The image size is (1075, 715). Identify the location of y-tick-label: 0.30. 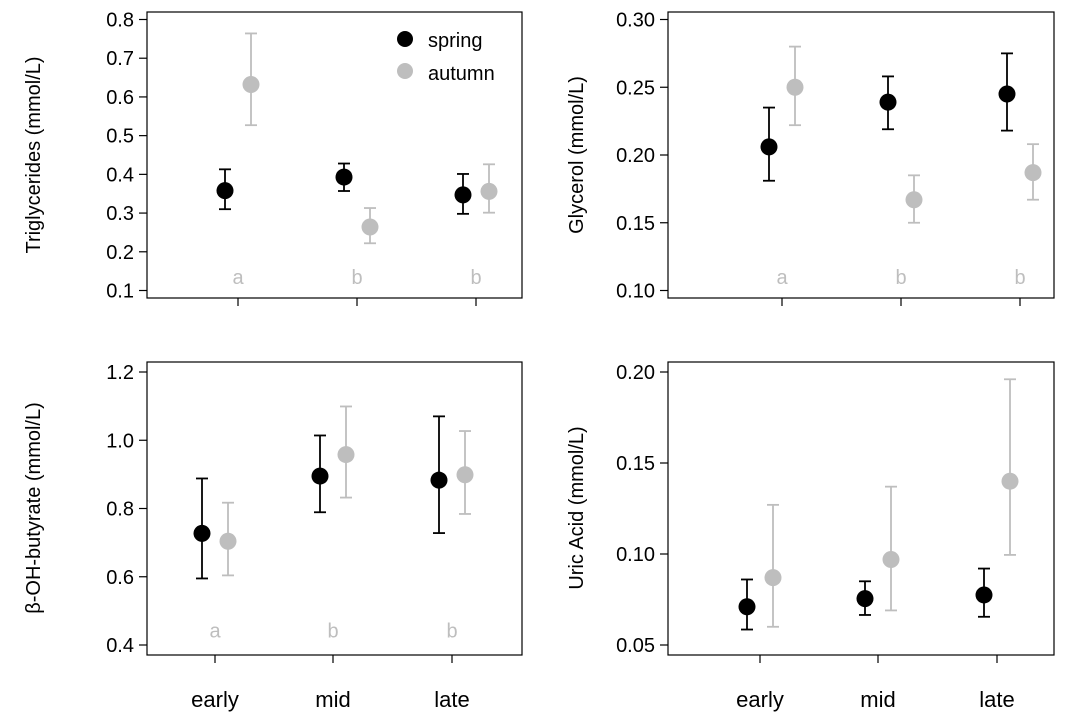
(635, 21).